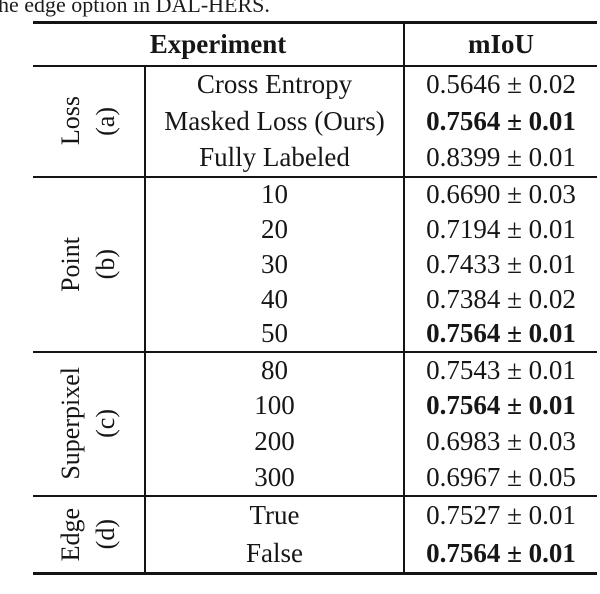 The width and height of the screenshot is (600, 594). What do you see at coordinates (105, 423) in the screenshot?
I see `section-tag: (c)` at bounding box center [105, 423].